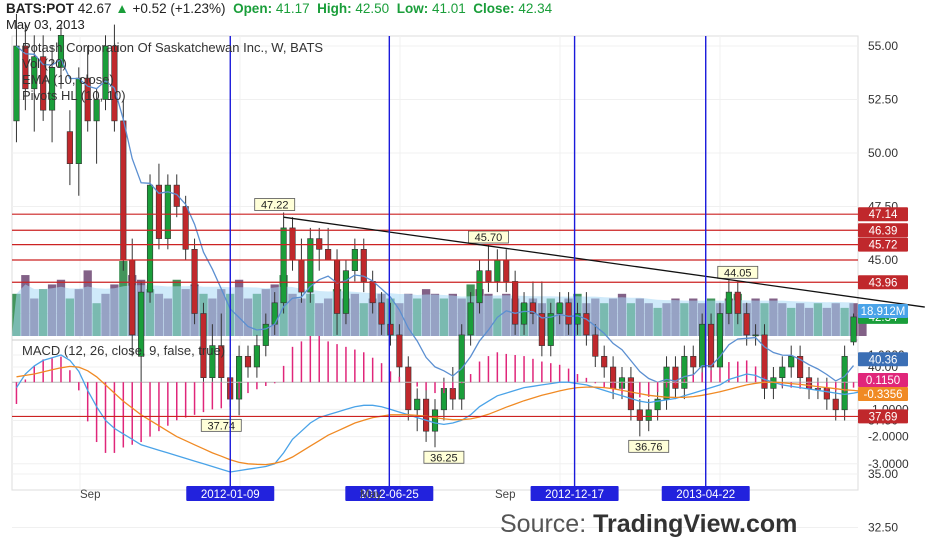  Describe the element at coordinates (124, 350) in the screenshot. I see `legend-macd: MACD (12, 26, close, 9, false, true)` at that location.